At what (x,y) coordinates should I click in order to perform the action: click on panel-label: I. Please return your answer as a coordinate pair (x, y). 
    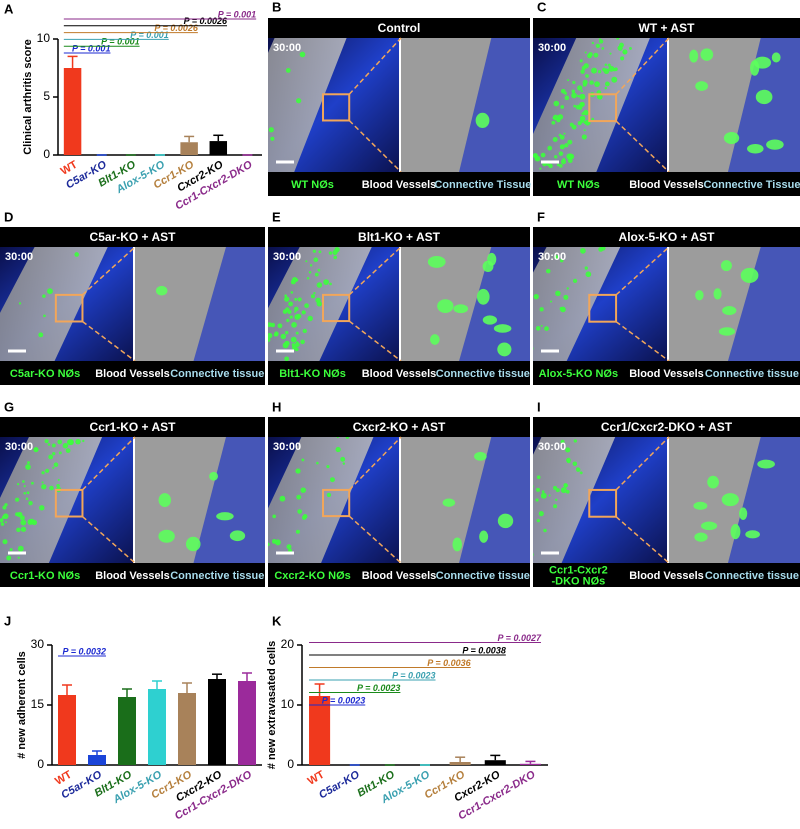
    Looking at the image, I should click on (539, 406).